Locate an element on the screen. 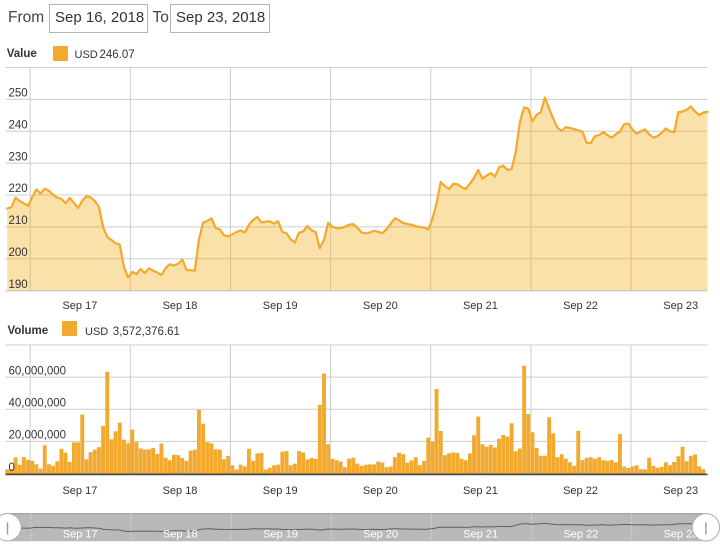  svg-text: 200 is located at coordinates (18, 253).